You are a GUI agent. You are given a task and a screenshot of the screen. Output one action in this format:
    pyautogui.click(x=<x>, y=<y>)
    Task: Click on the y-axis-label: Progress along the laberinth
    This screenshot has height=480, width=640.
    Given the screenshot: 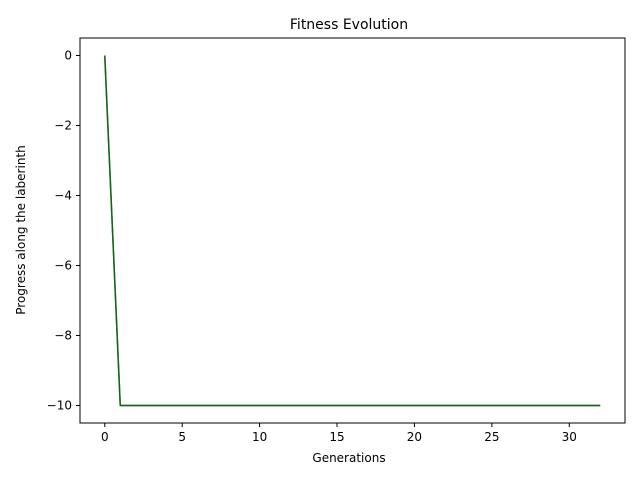 What is the action you would take?
    pyautogui.click(x=21, y=229)
    